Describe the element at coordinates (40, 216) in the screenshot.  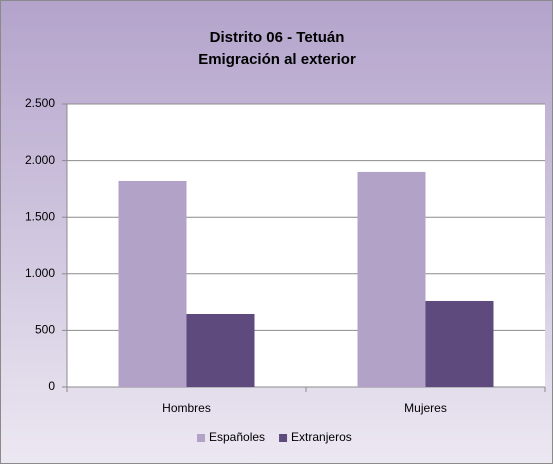
I see `y-tick-label: 1.500` at that location.